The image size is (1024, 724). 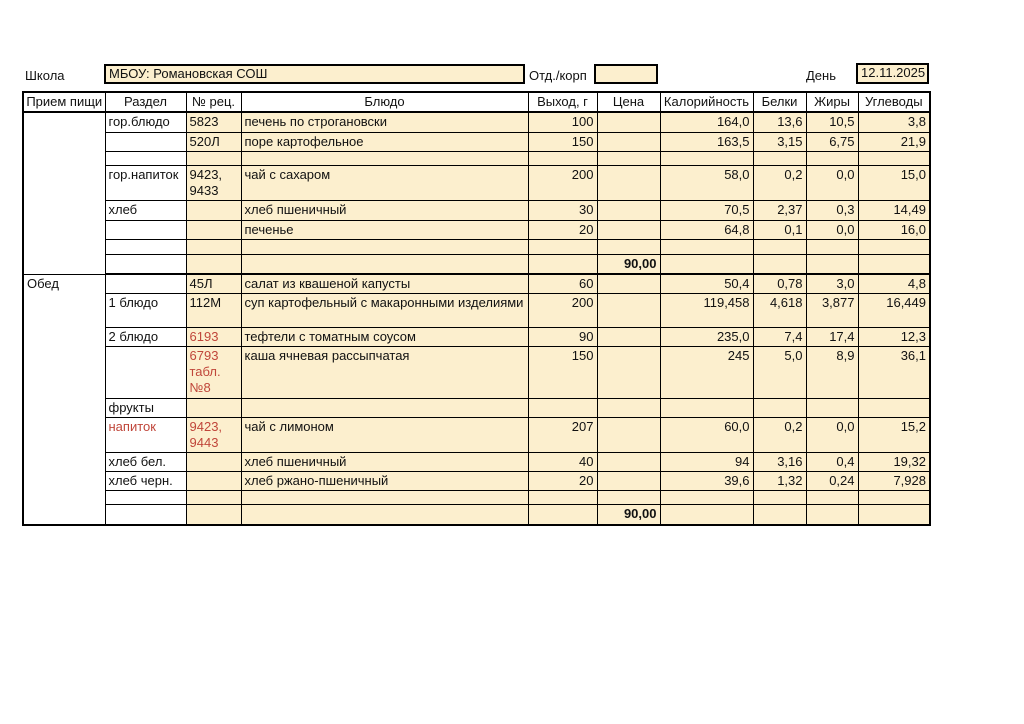 What do you see at coordinates (213, 337) in the screenshot?
I see `cell-recipe-number: 6193` at bounding box center [213, 337].